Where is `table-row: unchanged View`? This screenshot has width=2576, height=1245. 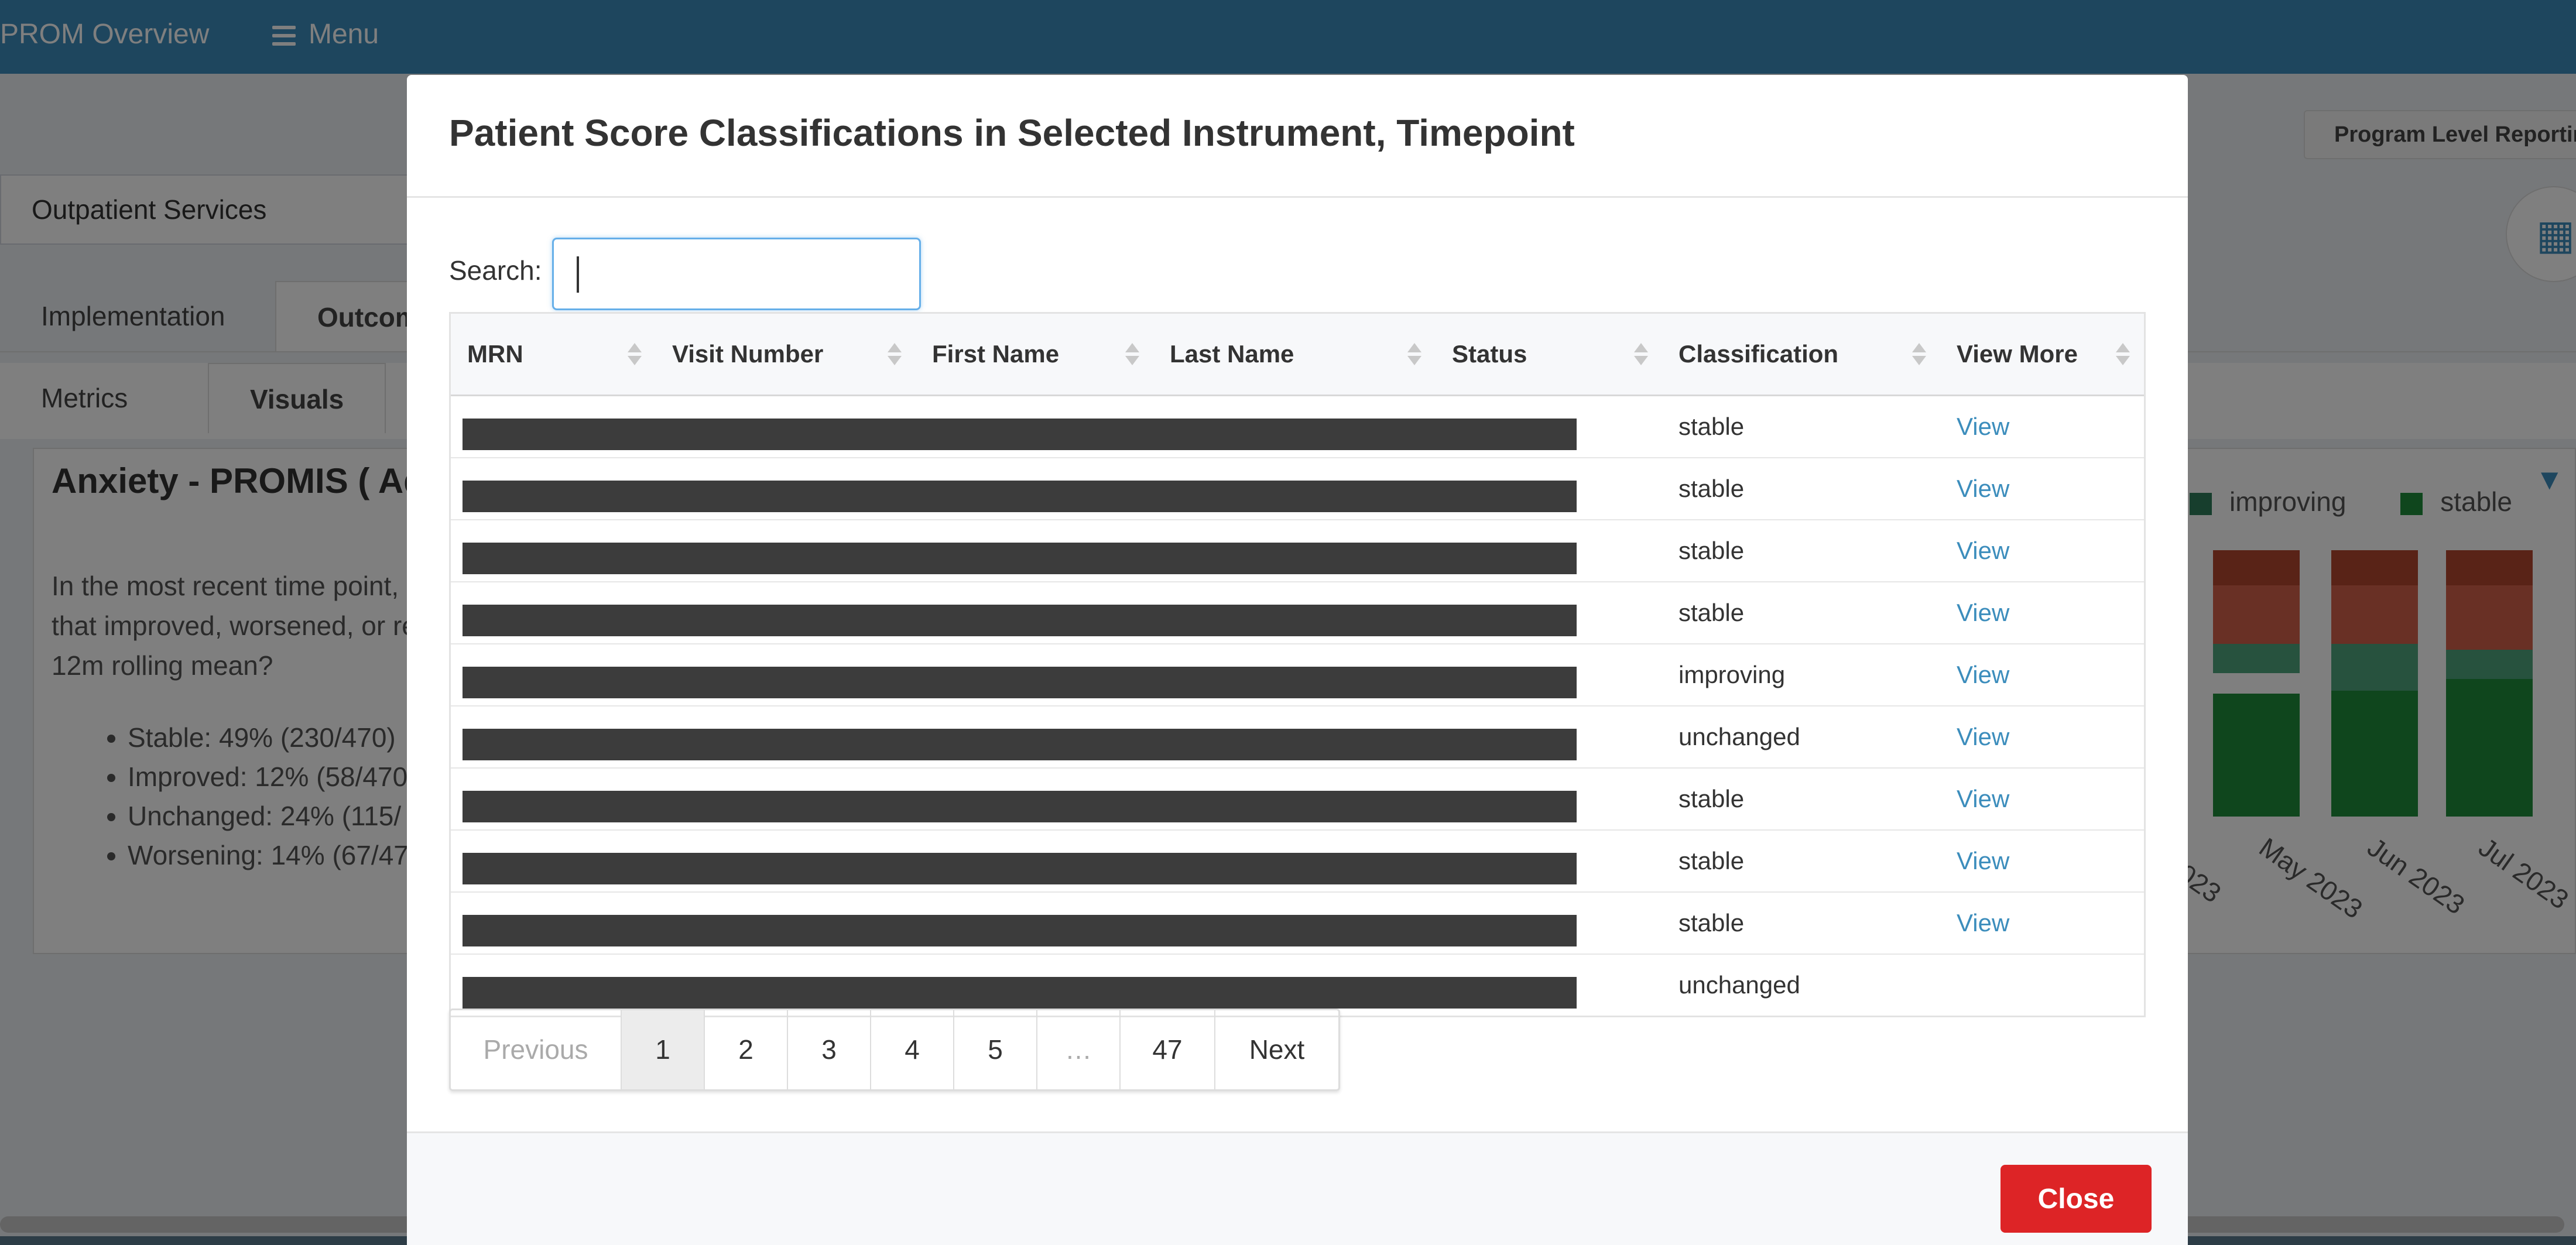
table-row: unchanged View is located at coordinates (1297, 736).